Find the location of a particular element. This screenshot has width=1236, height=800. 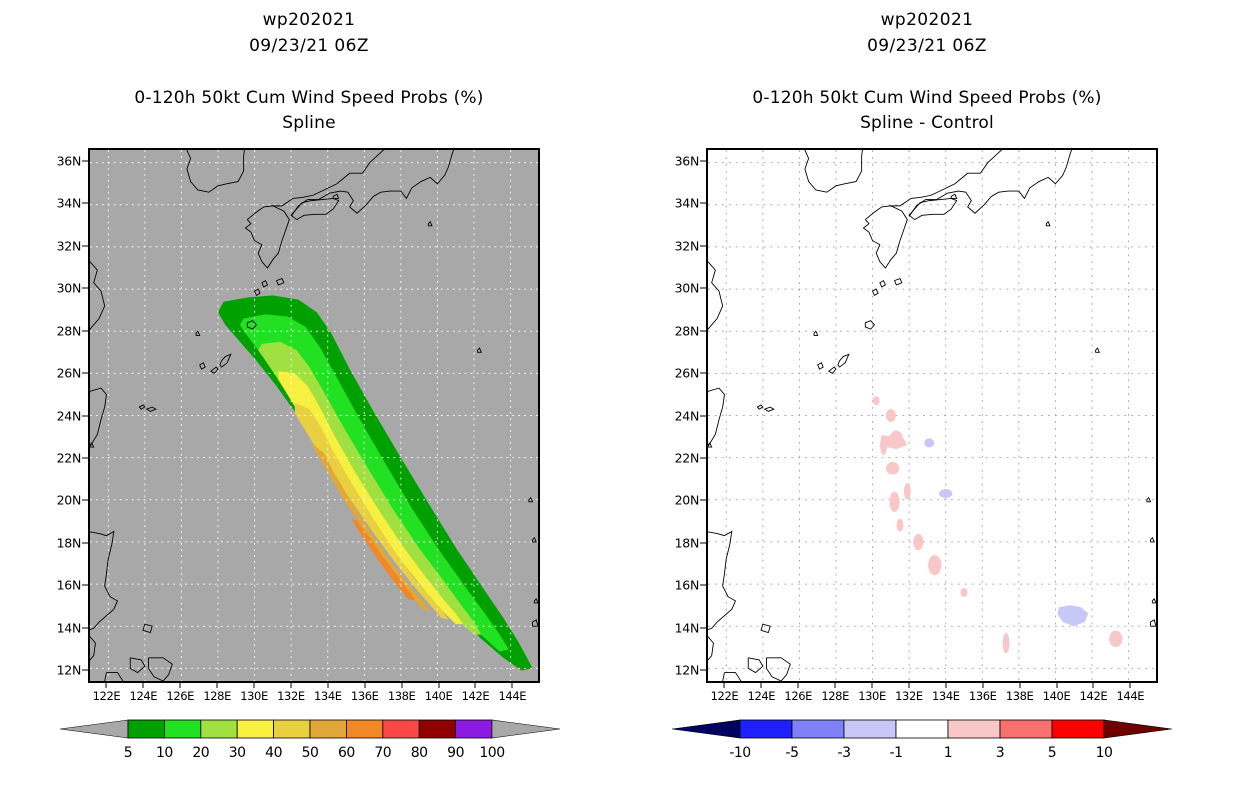

colorbar-tick-label-50: 50 is located at coordinates (310, 753).